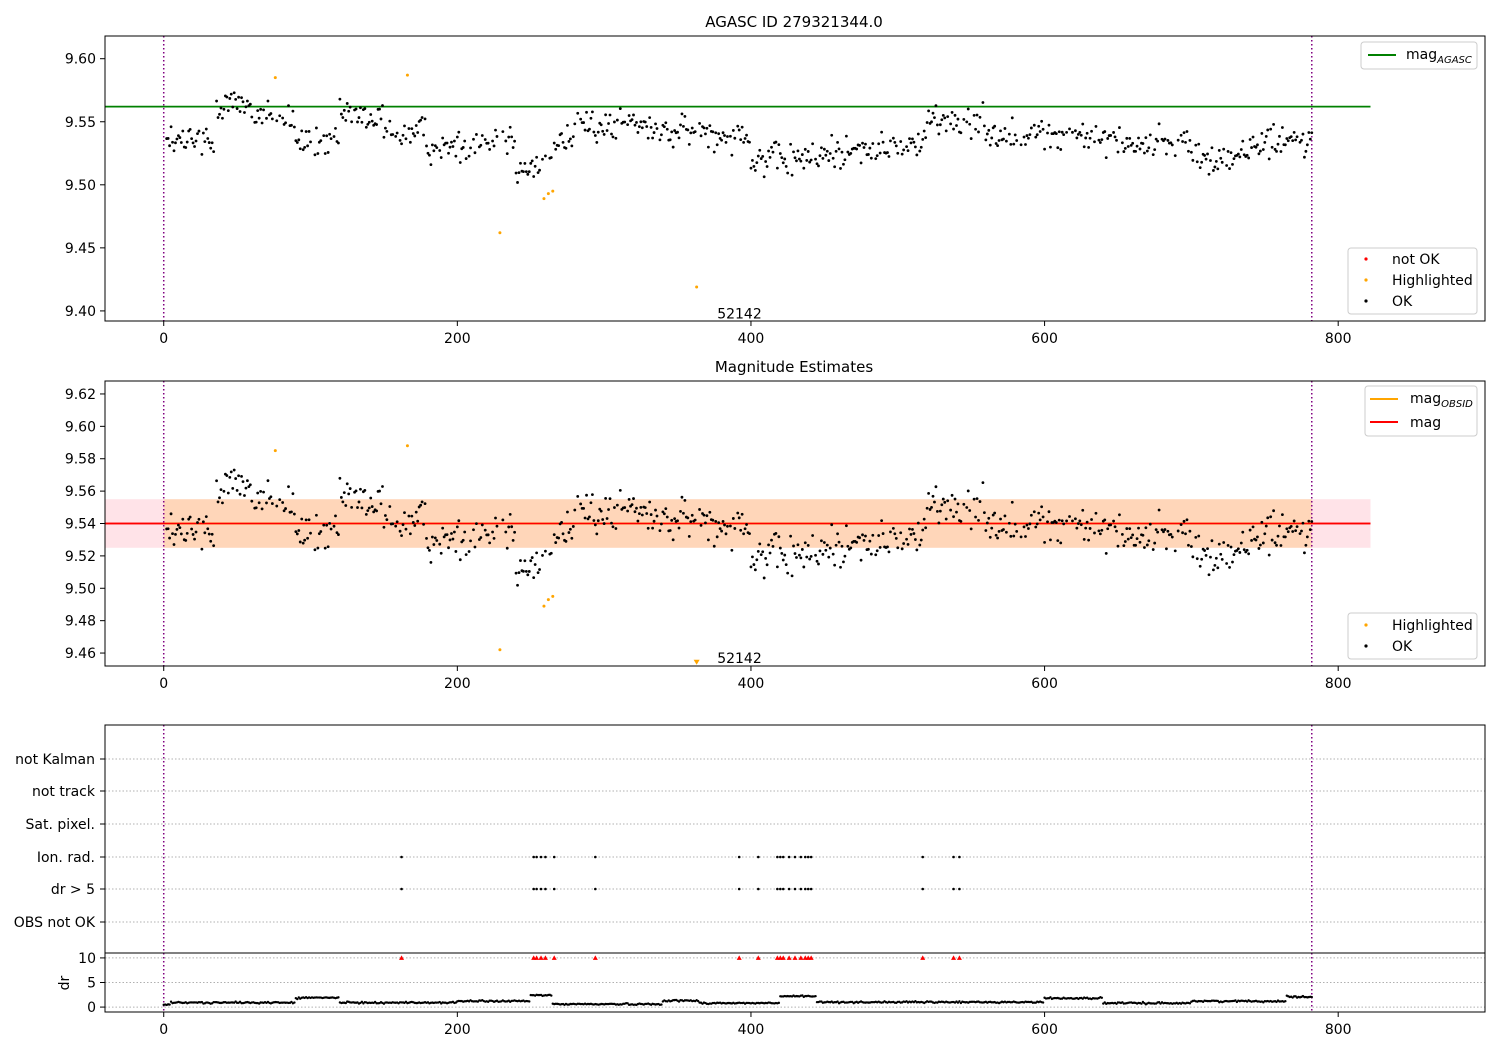 The image size is (1500, 1050). Describe the element at coordinates (1402, 647) in the screenshot. I see `legend-ok-label-2: OK` at that location.